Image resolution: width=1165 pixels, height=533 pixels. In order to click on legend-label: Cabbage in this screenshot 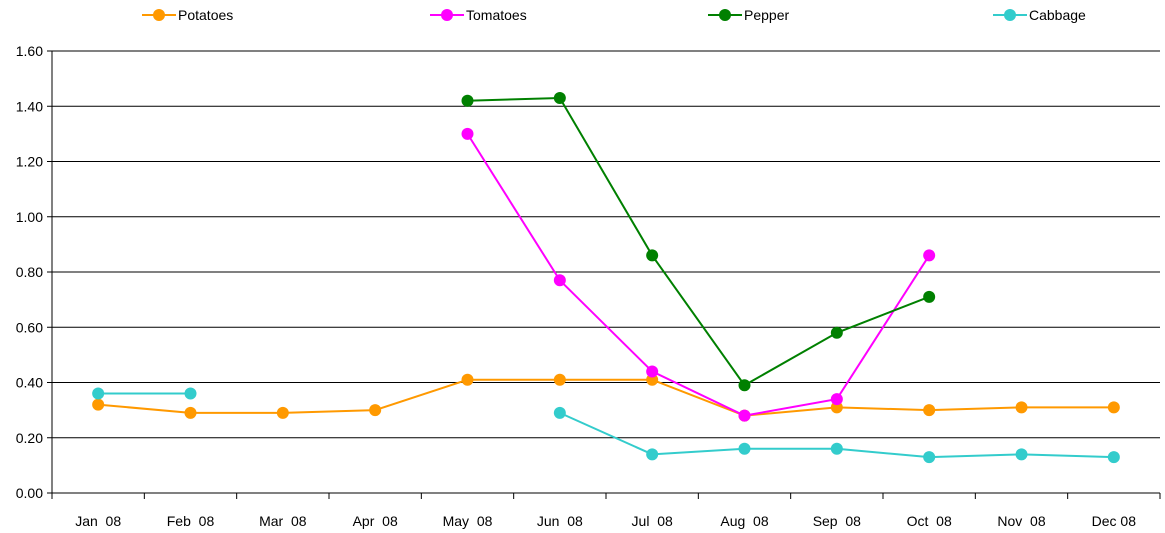, I will do `click(1057, 15)`.